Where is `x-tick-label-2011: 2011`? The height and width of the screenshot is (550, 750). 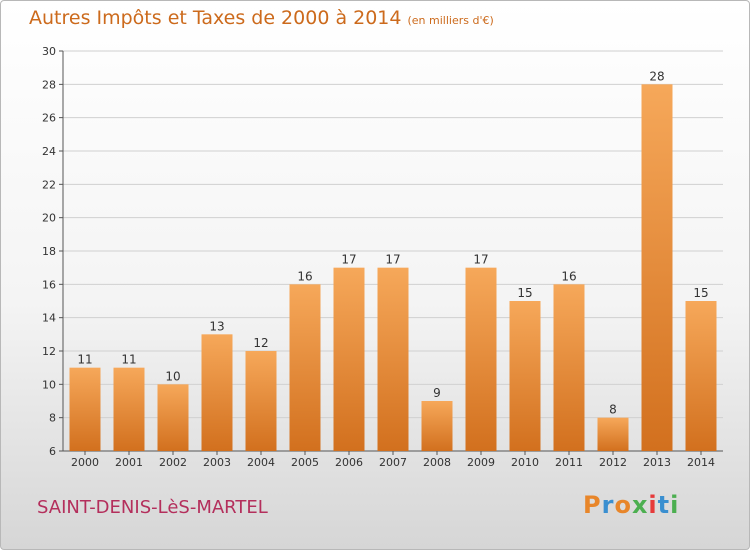
x-tick-label-2011: 2011 is located at coordinates (569, 462).